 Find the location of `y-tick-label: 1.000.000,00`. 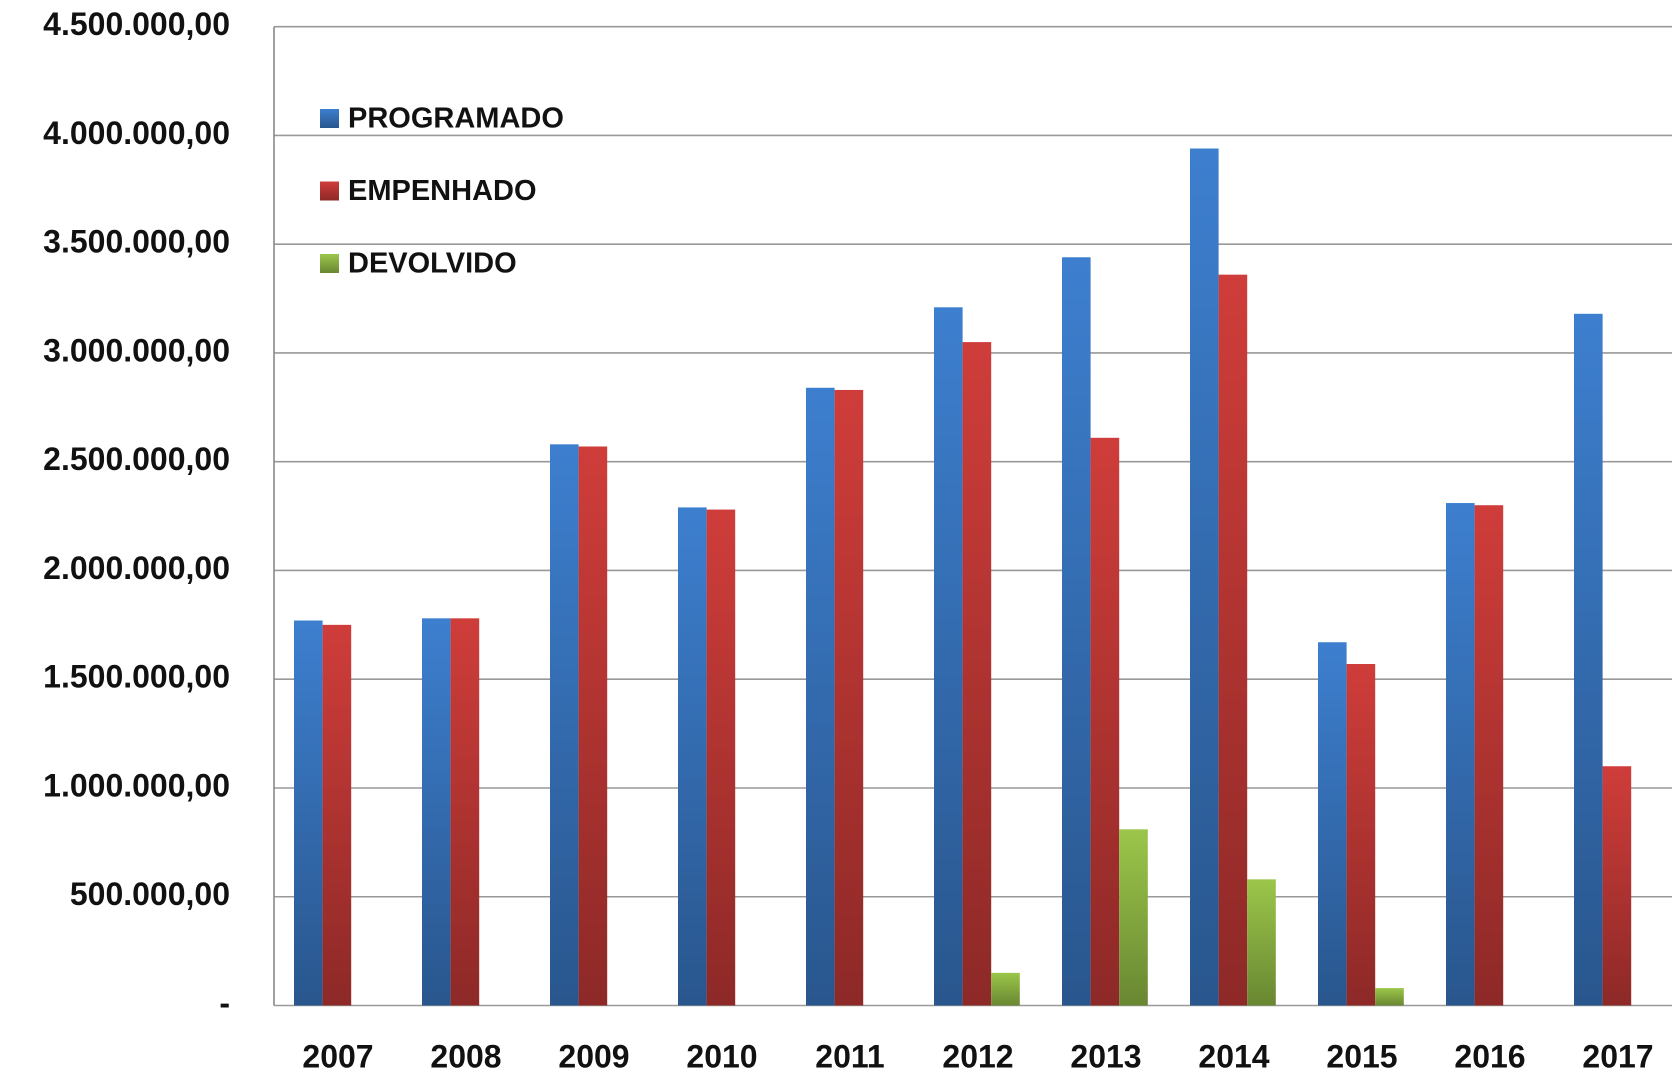

y-tick-label: 1.000.000,00 is located at coordinates (136, 785).